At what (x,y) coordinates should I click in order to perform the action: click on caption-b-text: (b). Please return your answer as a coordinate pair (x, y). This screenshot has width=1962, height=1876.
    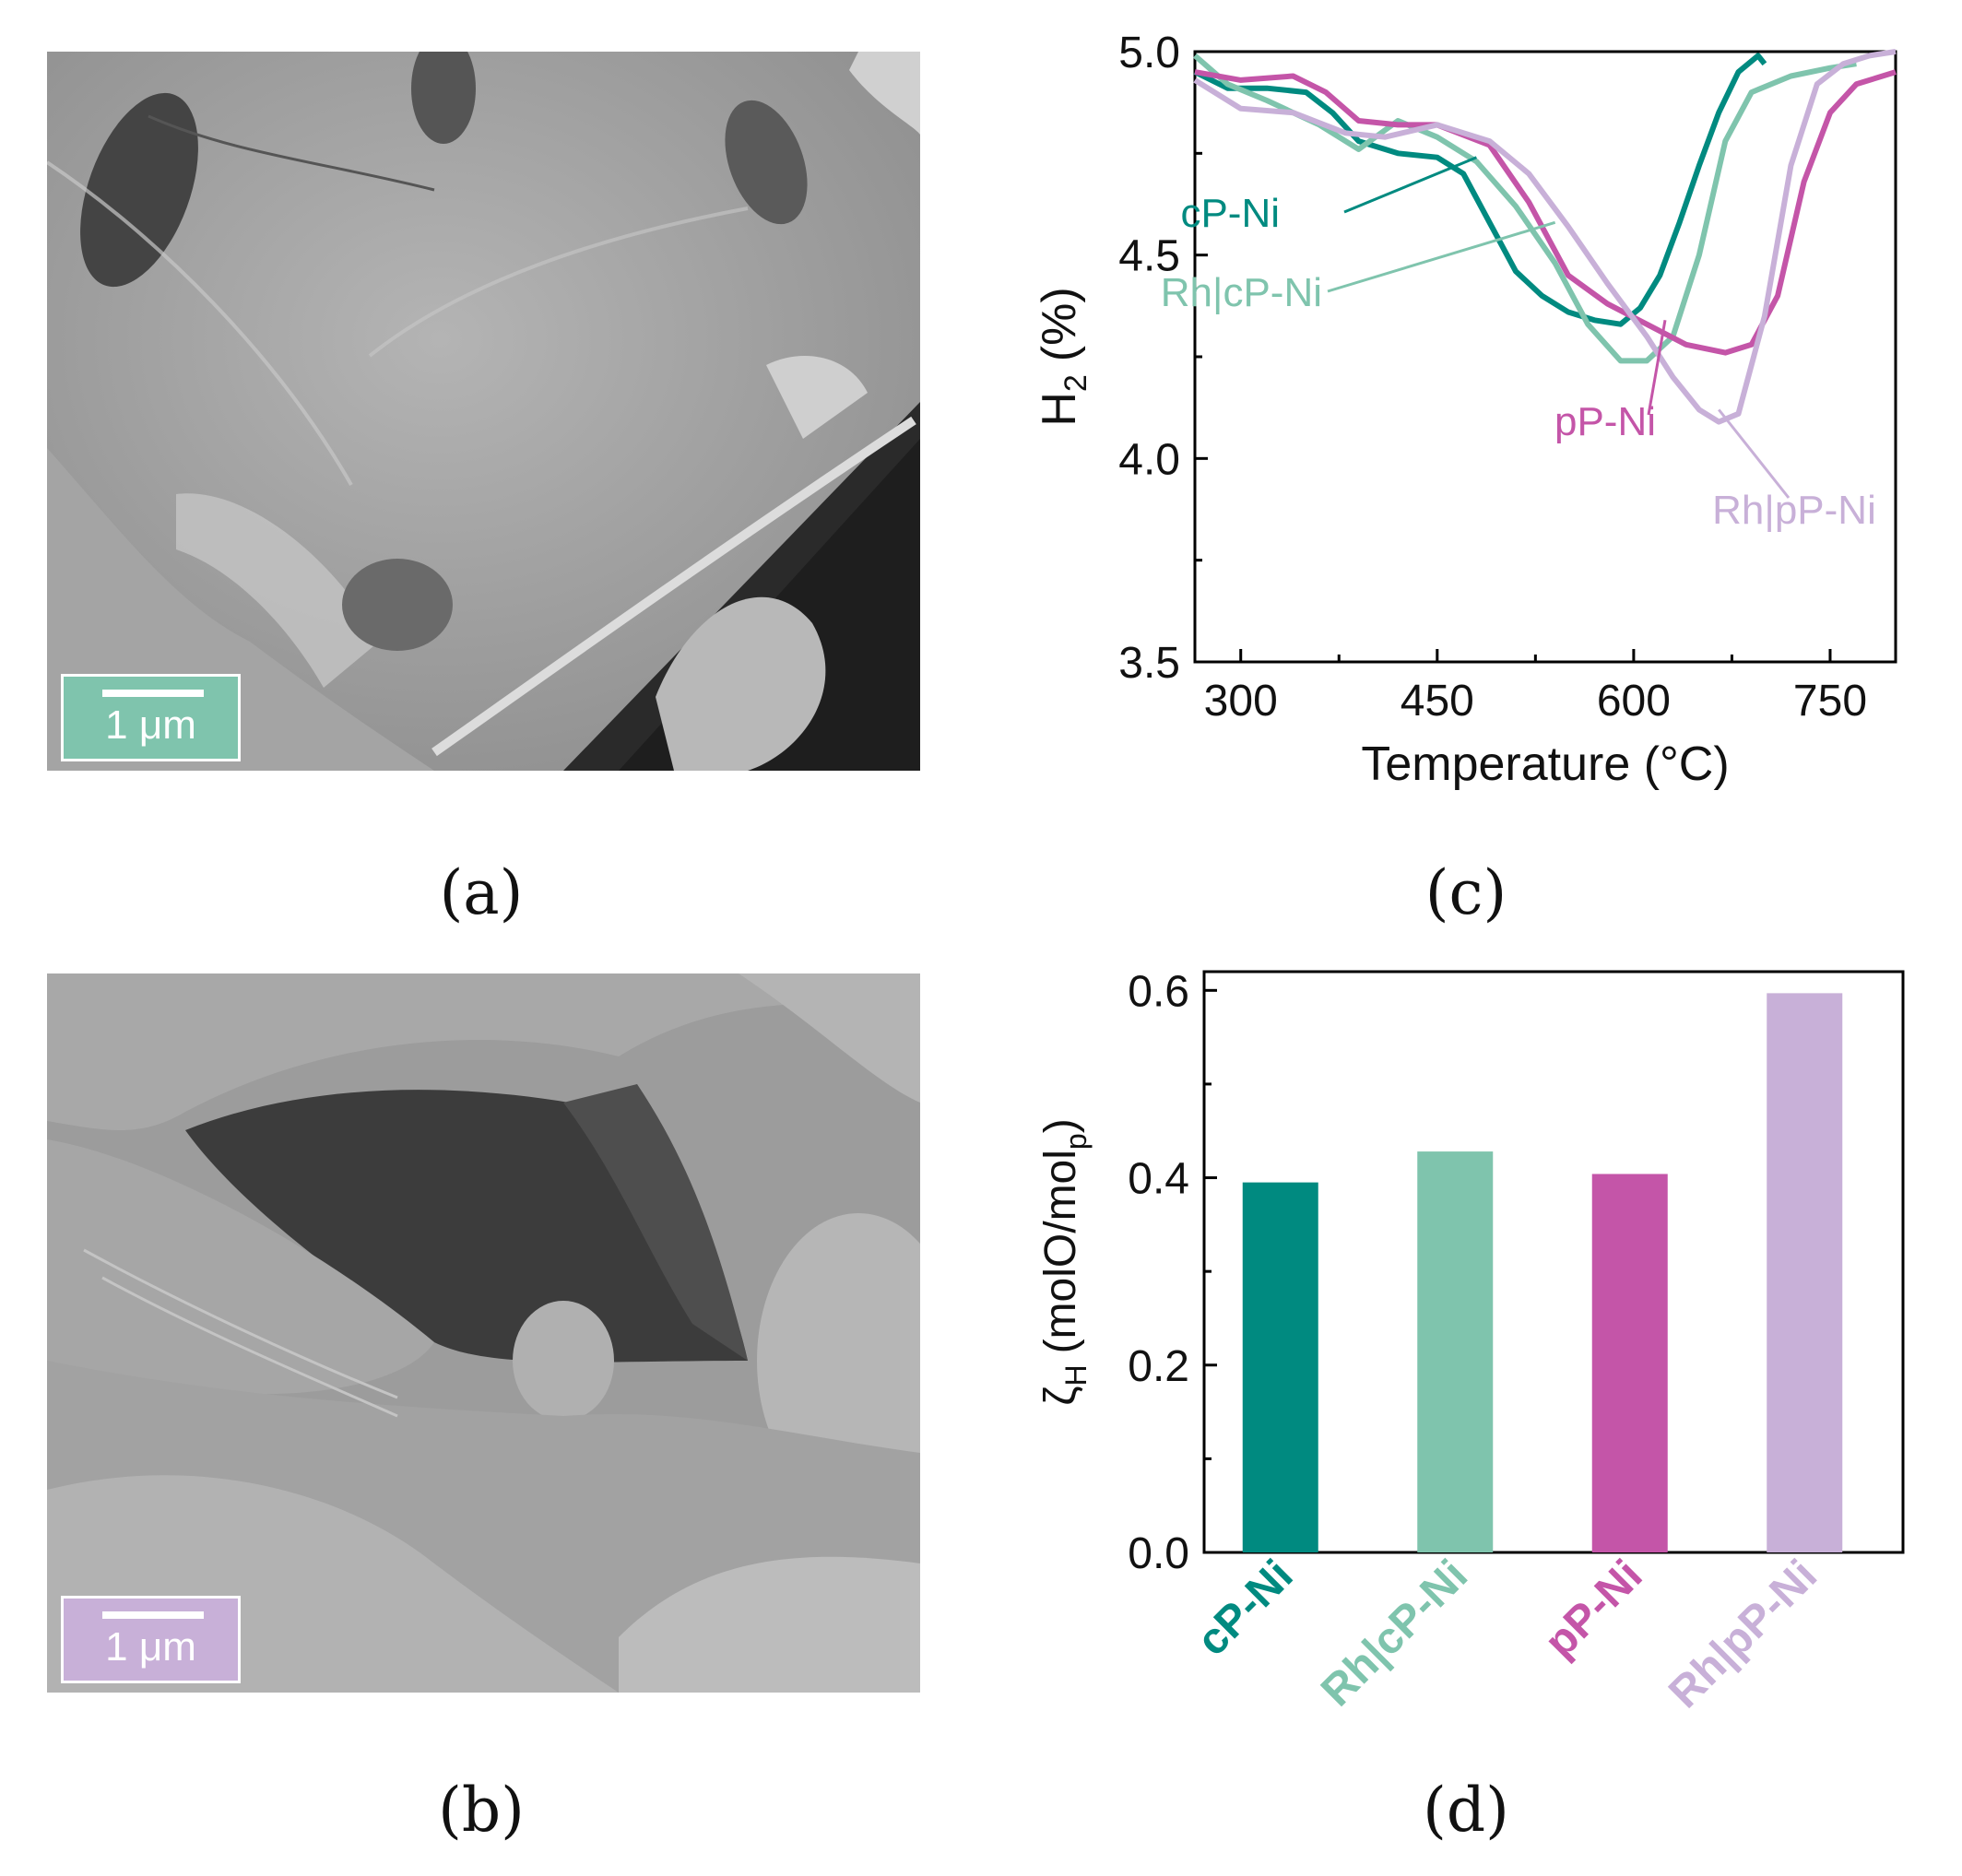
    Looking at the image, I should click on (481, 1811).